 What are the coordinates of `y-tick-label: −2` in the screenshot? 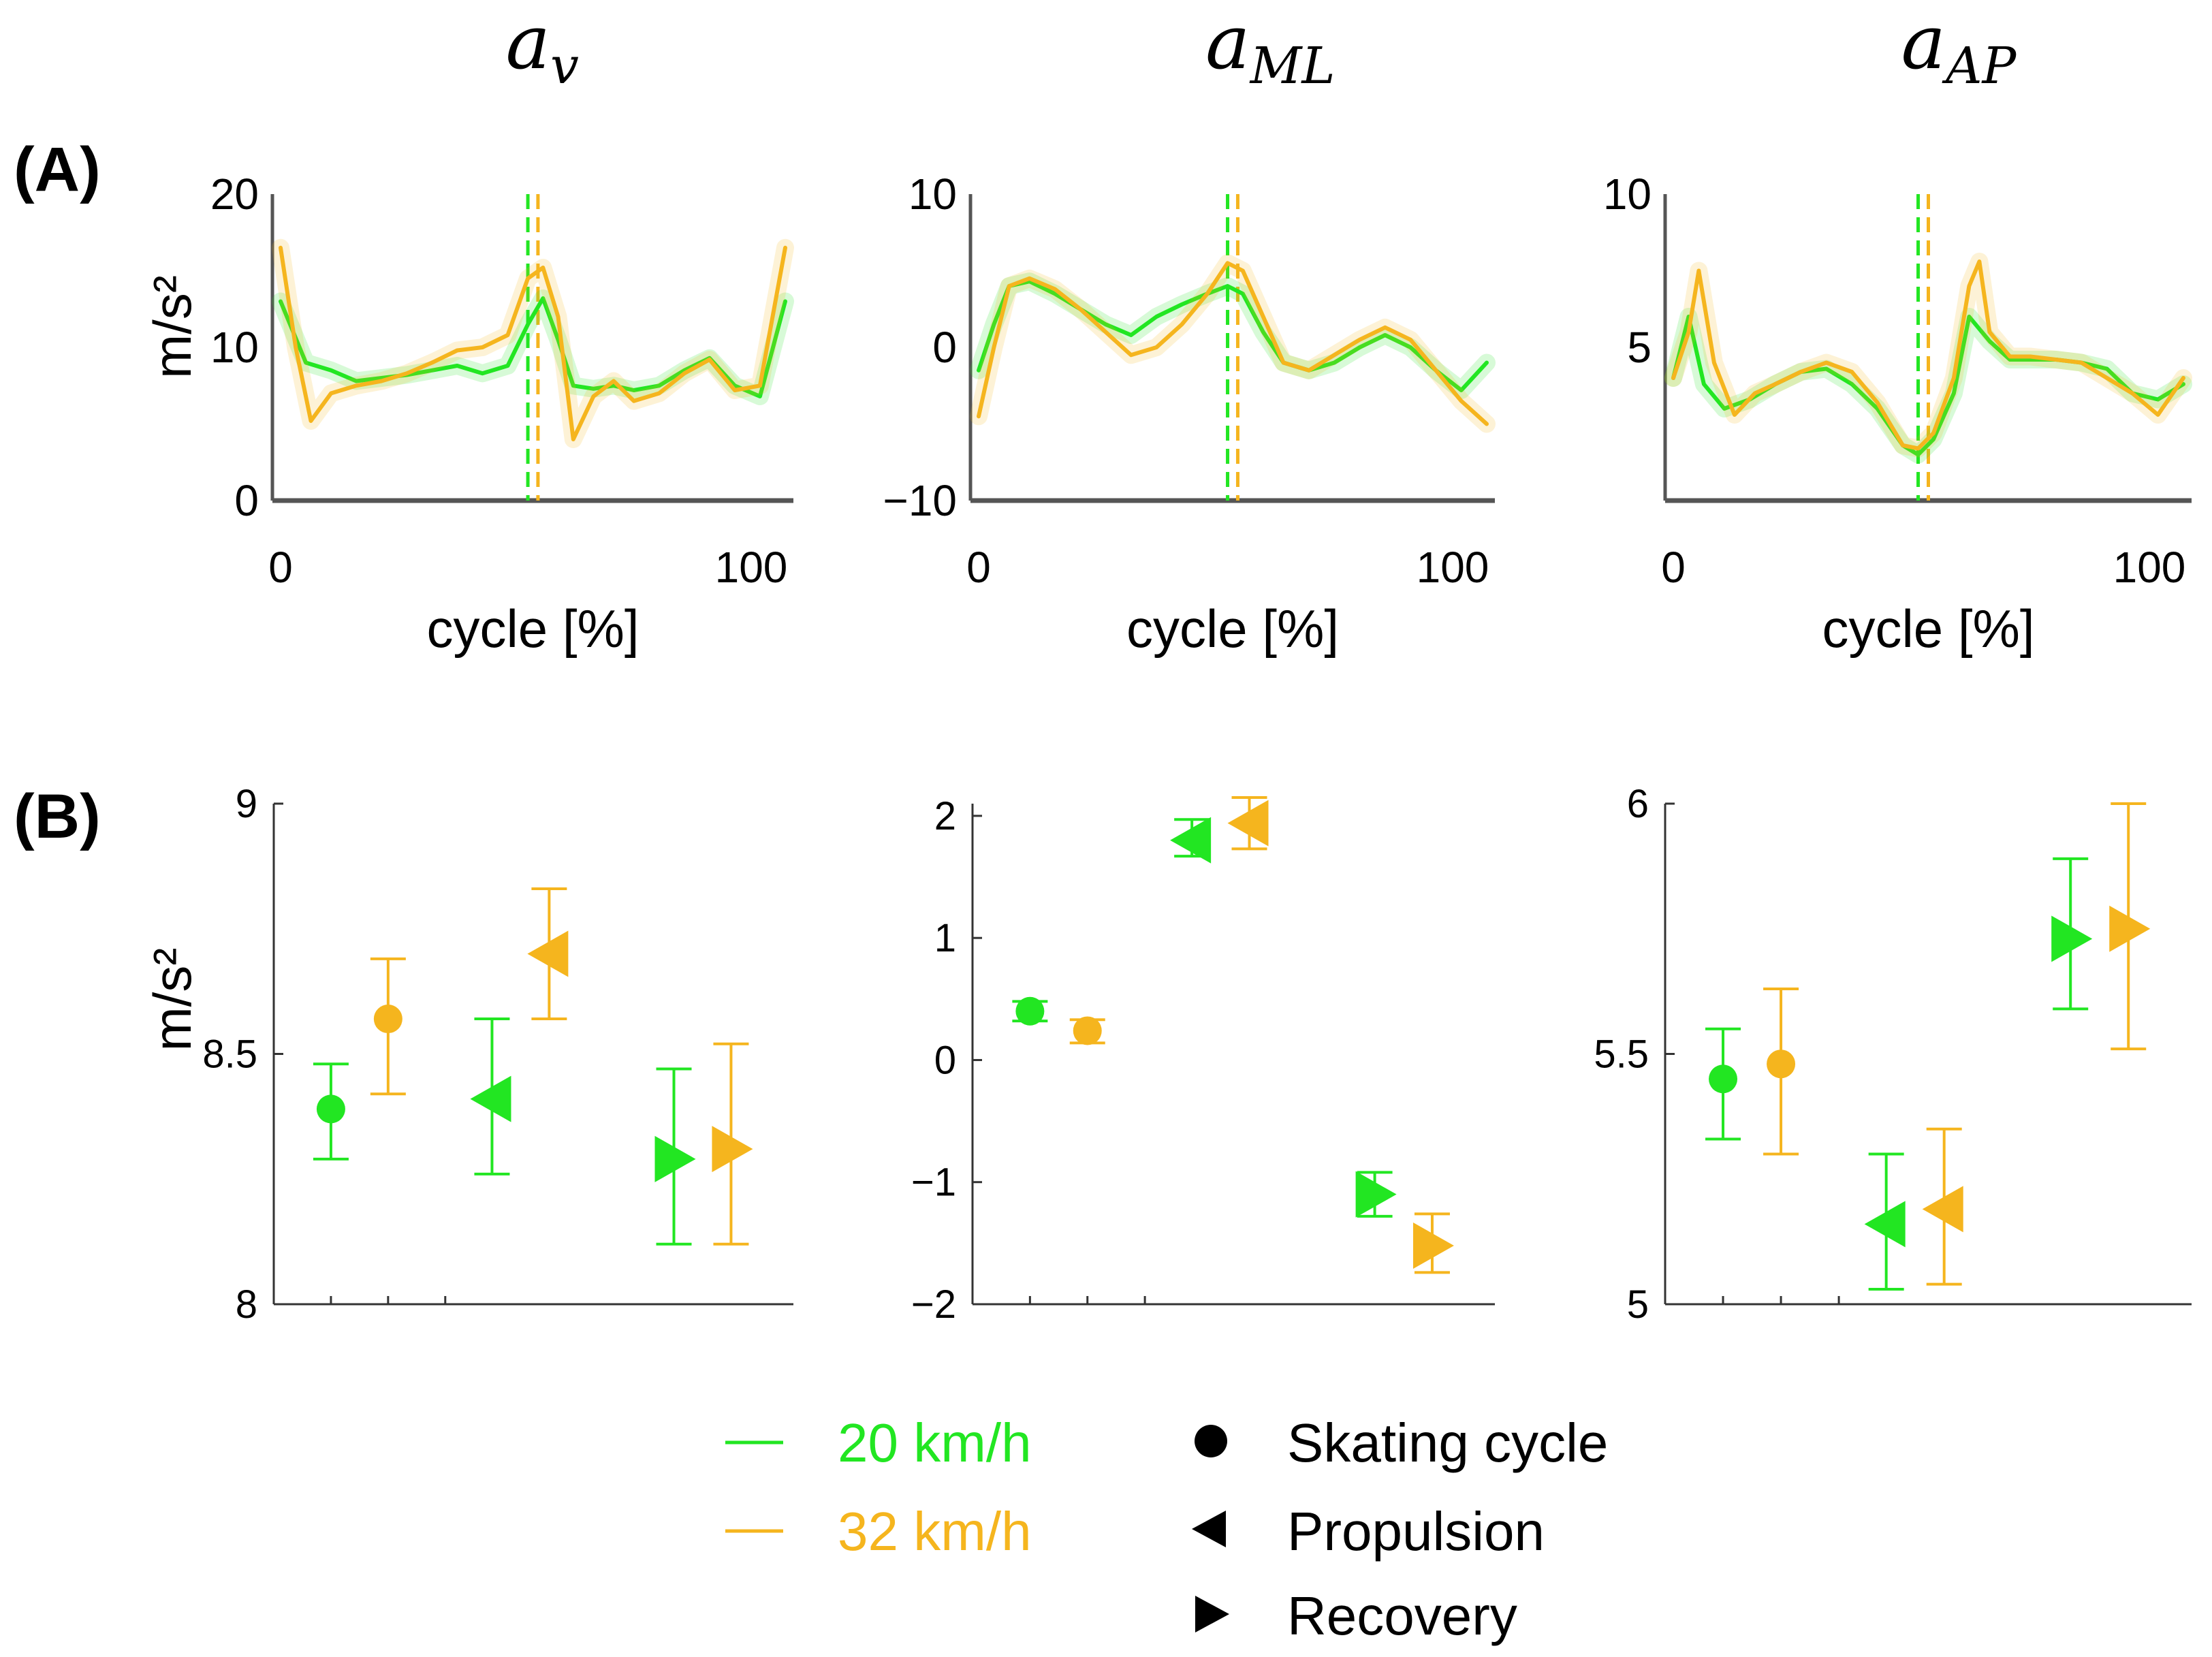 It's located at (933, 1304).